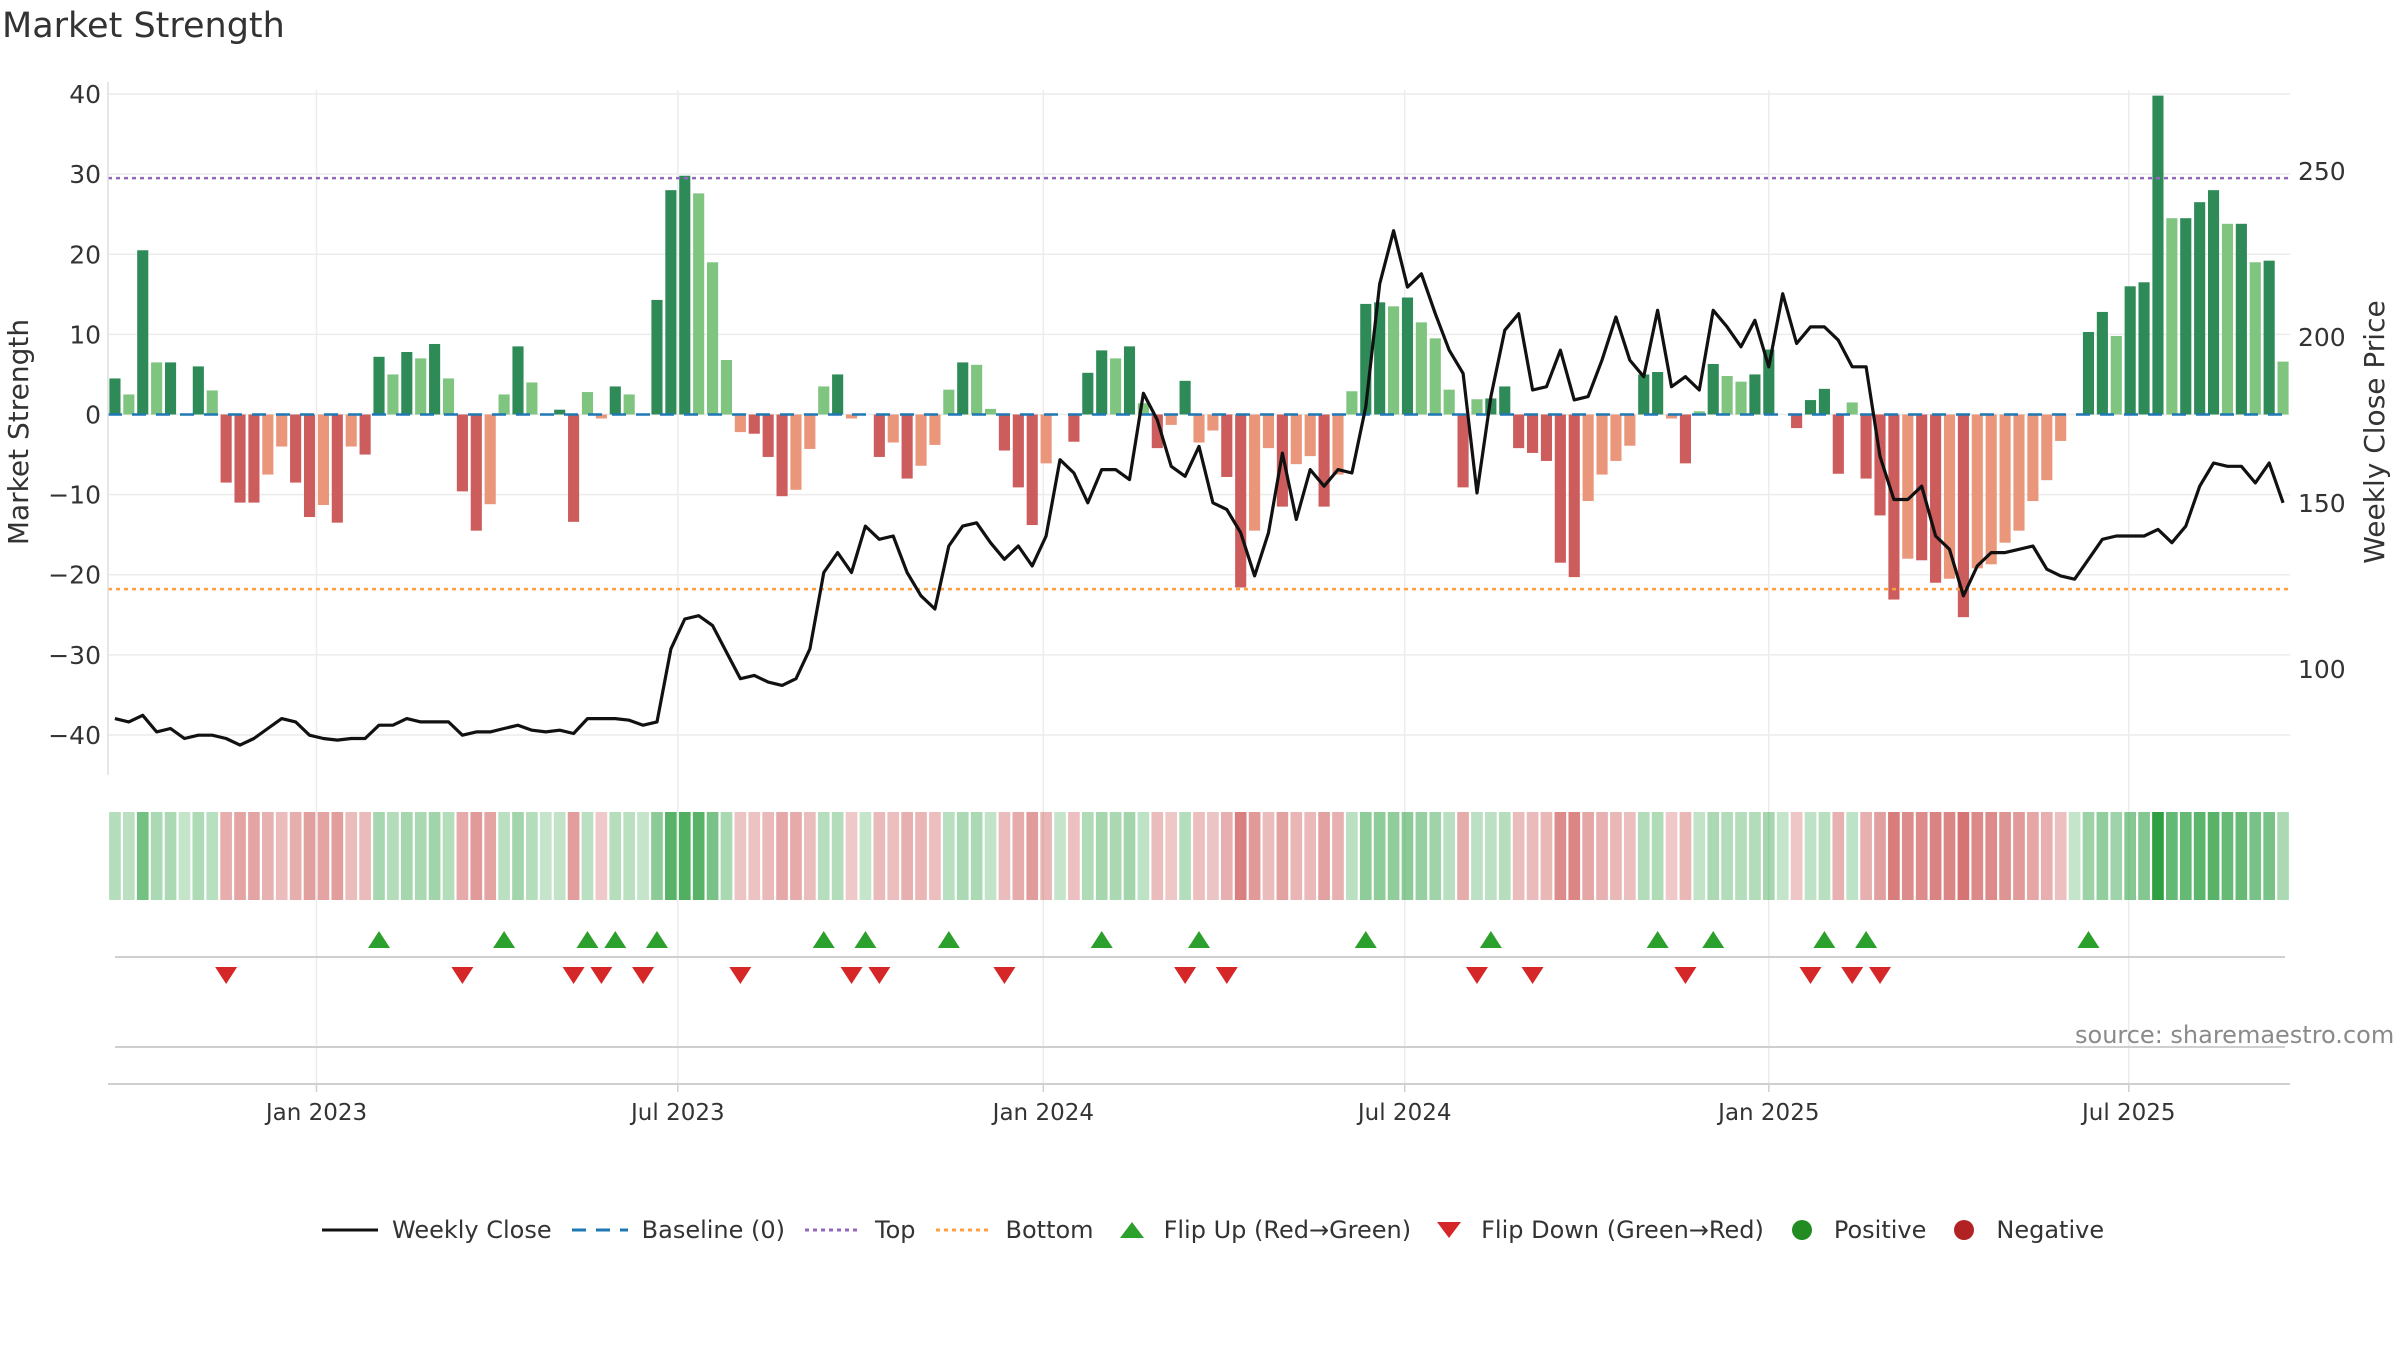 The image size is (2400, 1350). What do you see at coordinates (2128, 1113) in the screenshot?
I see `x-tick-label: Jul 2025` at bounding box center [2128, 1113].